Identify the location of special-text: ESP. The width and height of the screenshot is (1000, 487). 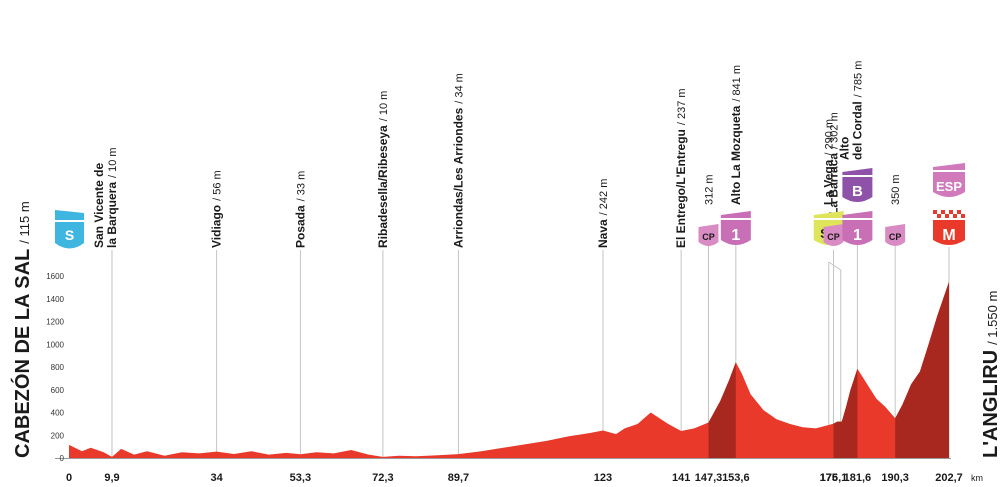
(949, 186).